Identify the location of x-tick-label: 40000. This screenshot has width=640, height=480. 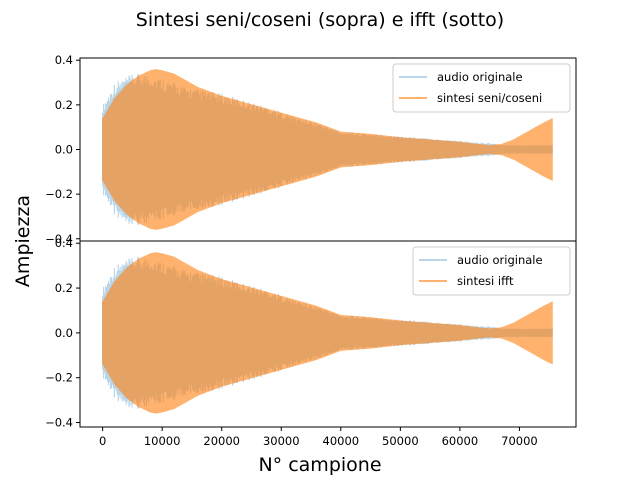
(341, 441).